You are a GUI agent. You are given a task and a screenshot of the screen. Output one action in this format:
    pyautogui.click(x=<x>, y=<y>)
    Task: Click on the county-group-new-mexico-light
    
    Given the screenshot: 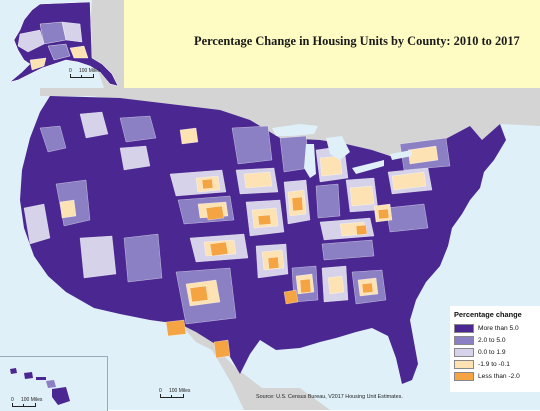 What is the action you would take?
    pyautogui.click(x=143, y=258)
    